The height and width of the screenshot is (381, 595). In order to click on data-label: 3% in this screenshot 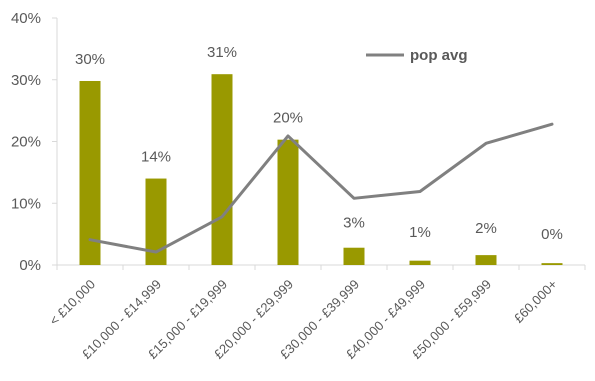, I will do `click(354, 222)`.